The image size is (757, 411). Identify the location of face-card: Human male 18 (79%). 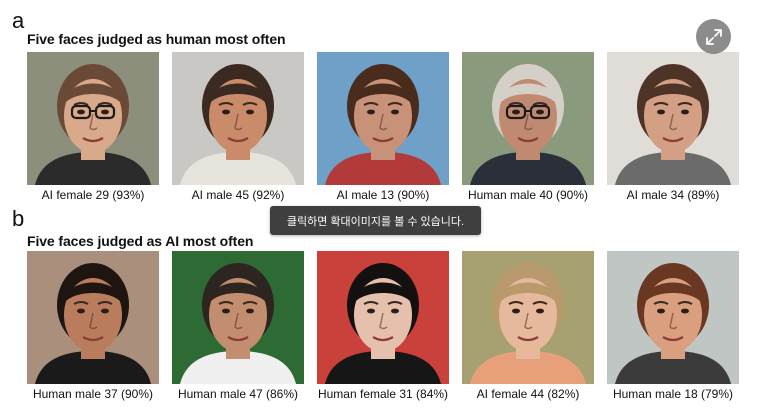
(673, 326).